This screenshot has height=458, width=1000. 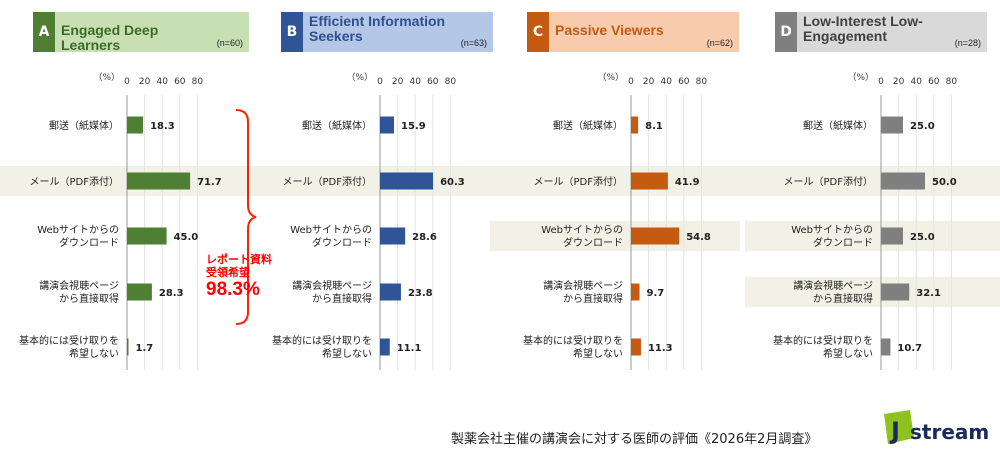 What do you see at coordinates (949, 432) in the screenshot?
I see `logo-text: stream` at bounding box center [949, 432].